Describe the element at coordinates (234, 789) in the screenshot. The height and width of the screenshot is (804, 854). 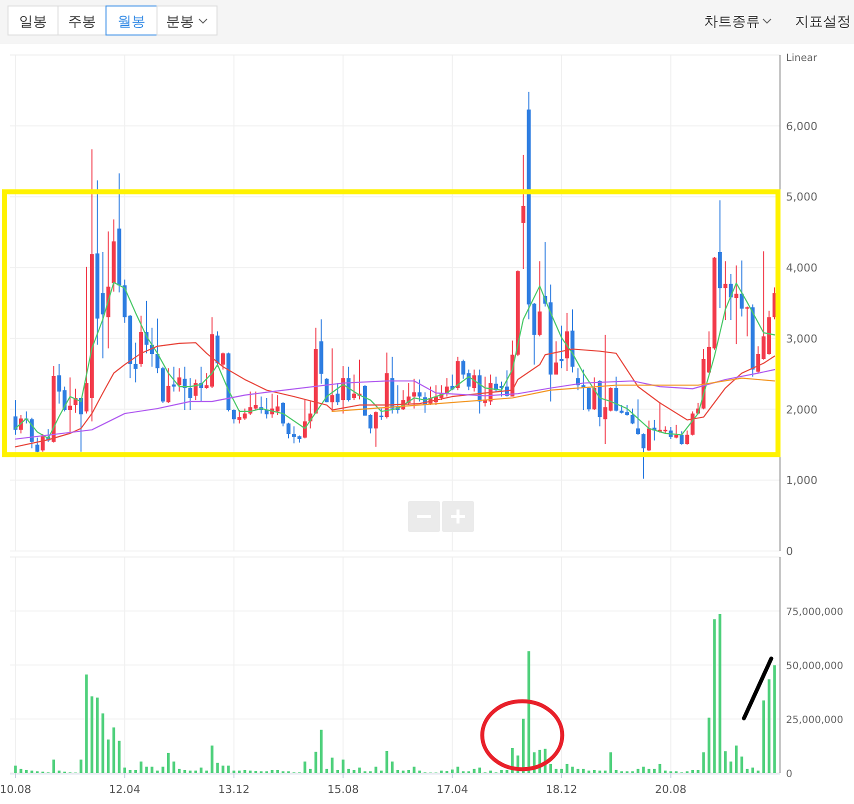
I see `x-tick-label: 13.12` at that location.